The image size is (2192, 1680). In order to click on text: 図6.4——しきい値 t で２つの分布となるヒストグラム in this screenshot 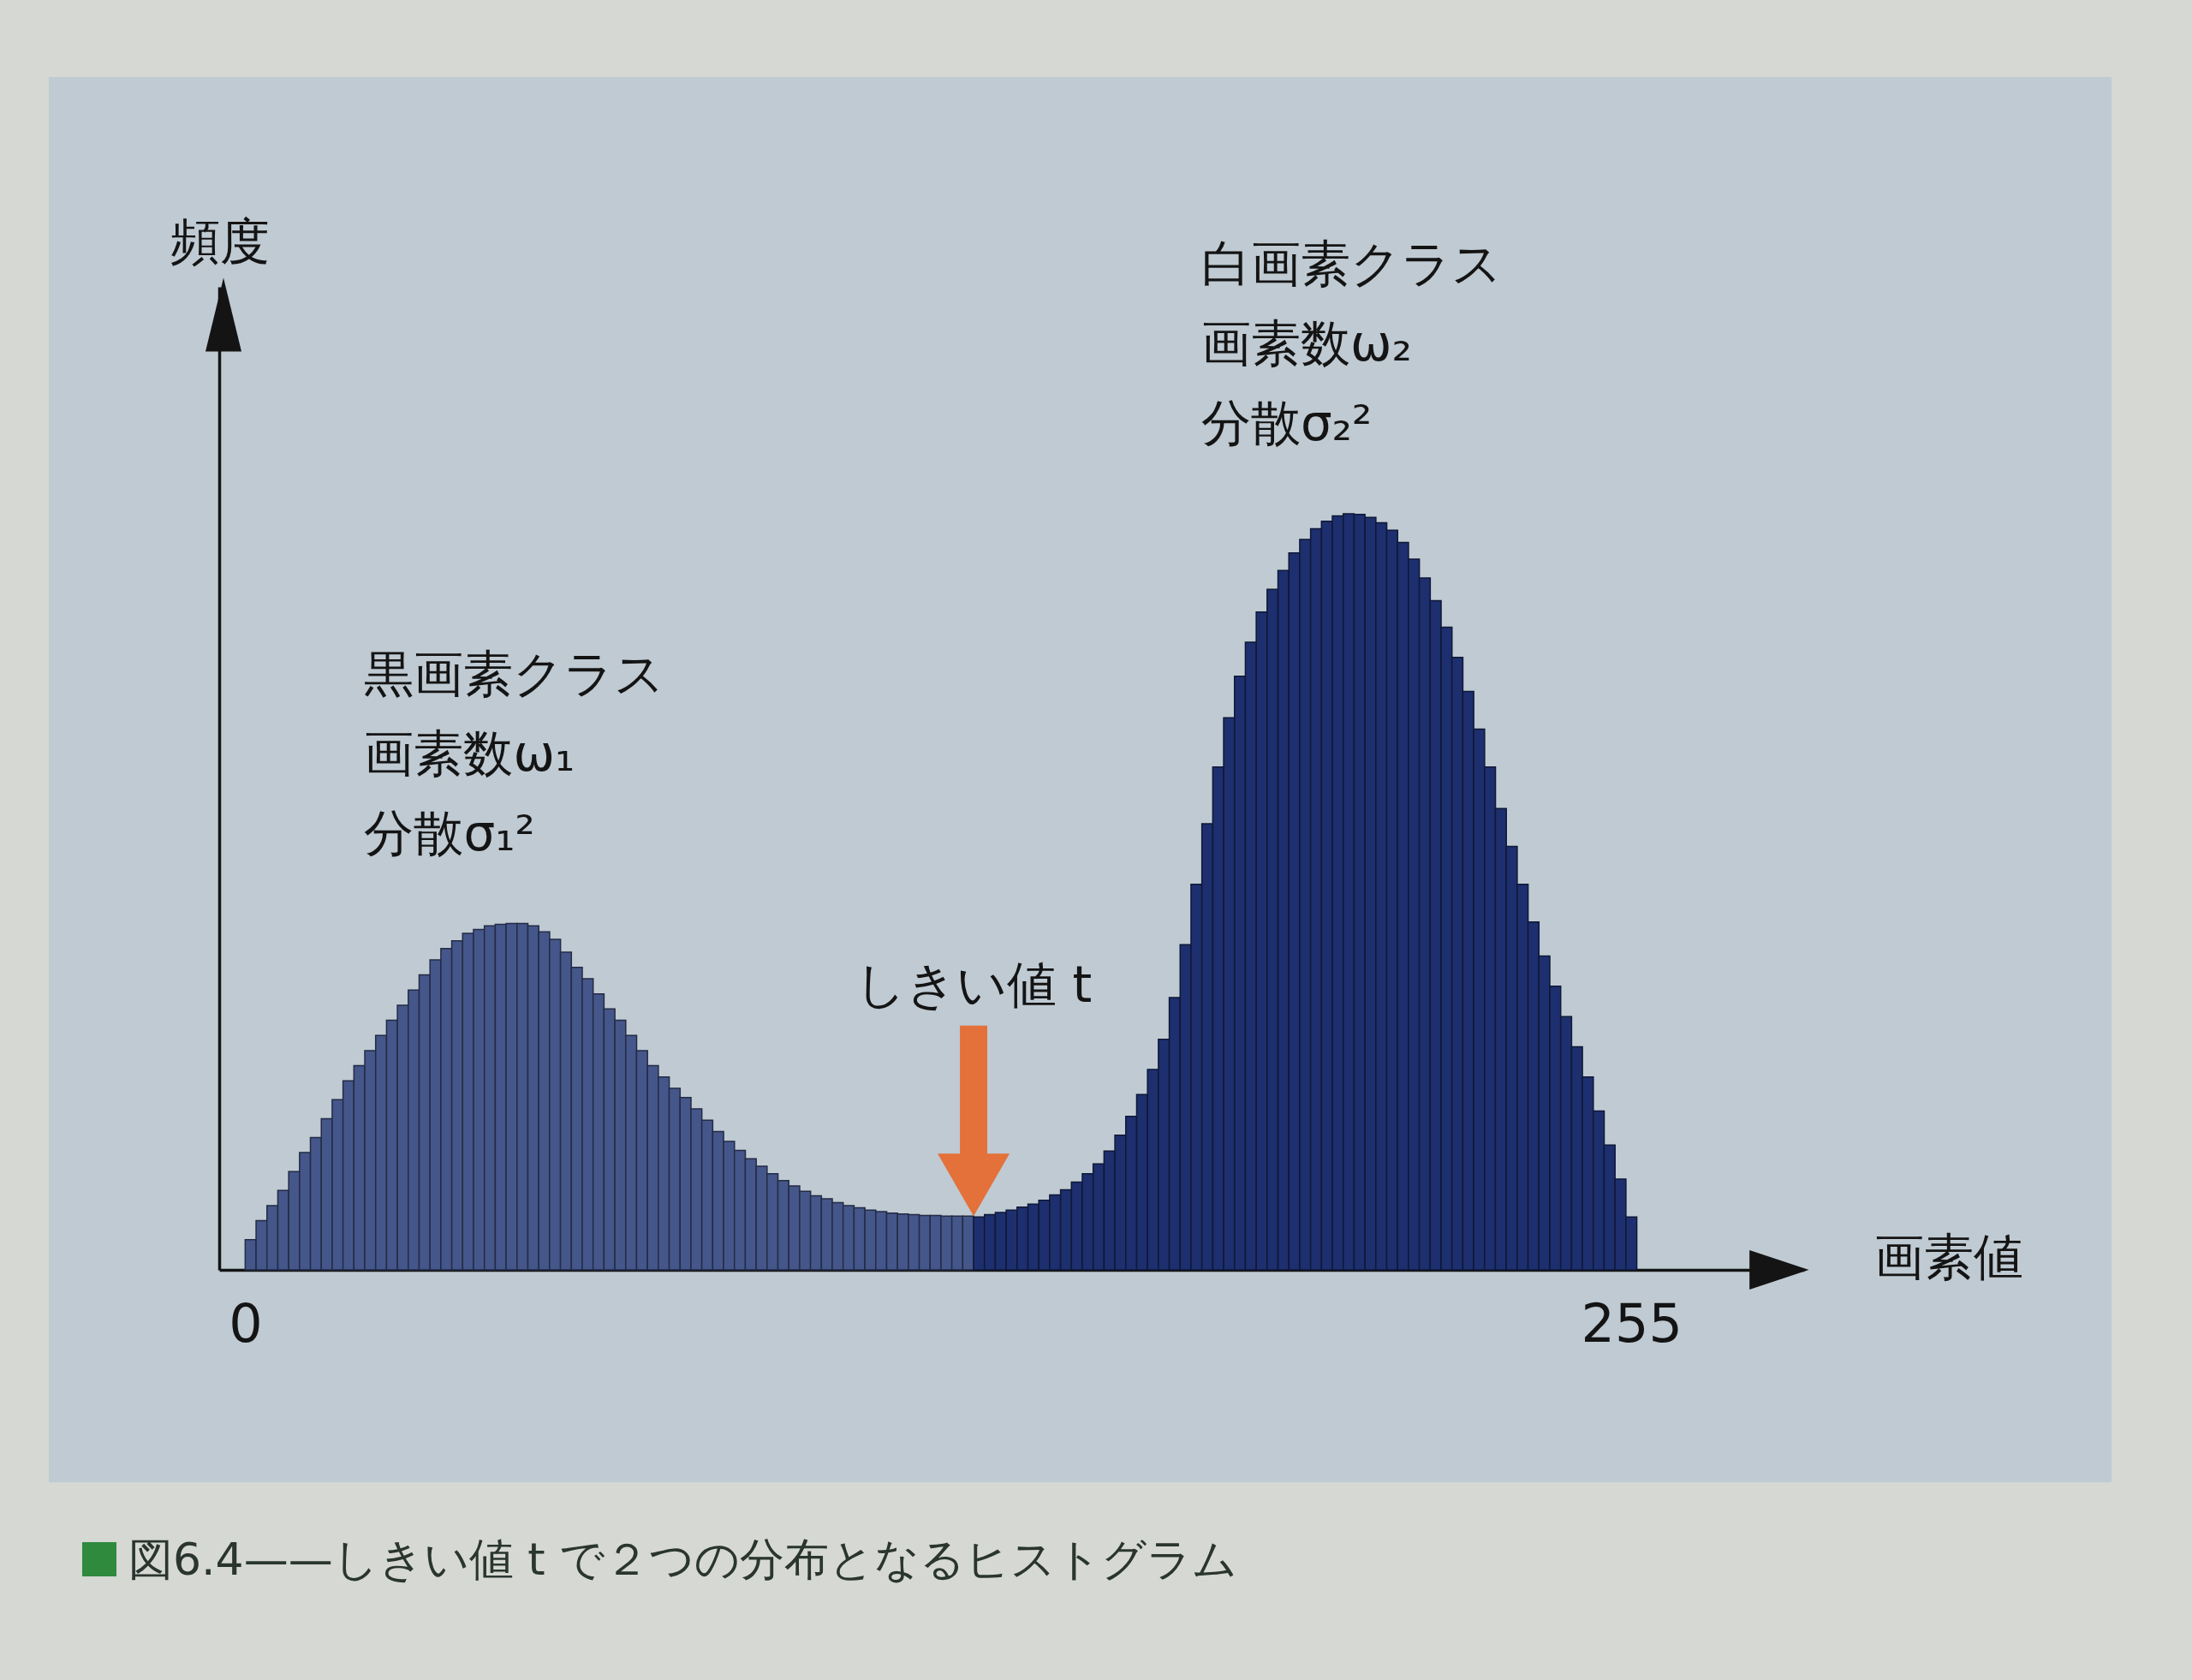, I will do `click(683, 1560)`.